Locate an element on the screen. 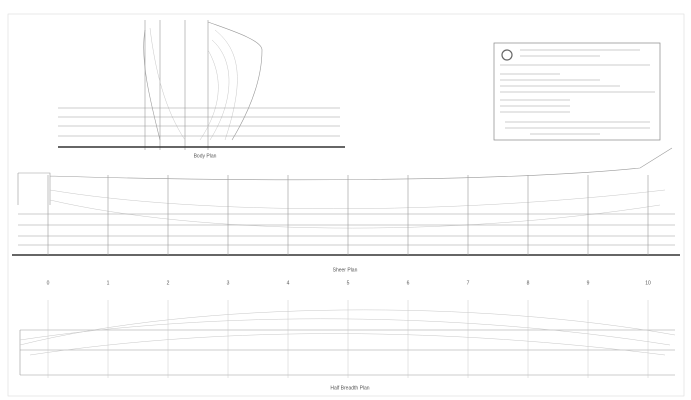  station-label: 6 is located at coordinates (408, 283).